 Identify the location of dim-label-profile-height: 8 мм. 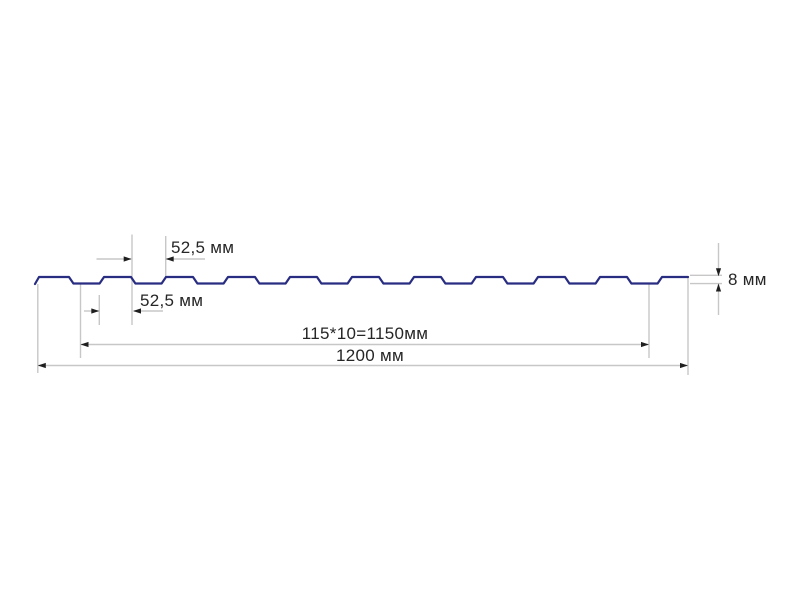
(747, 279).